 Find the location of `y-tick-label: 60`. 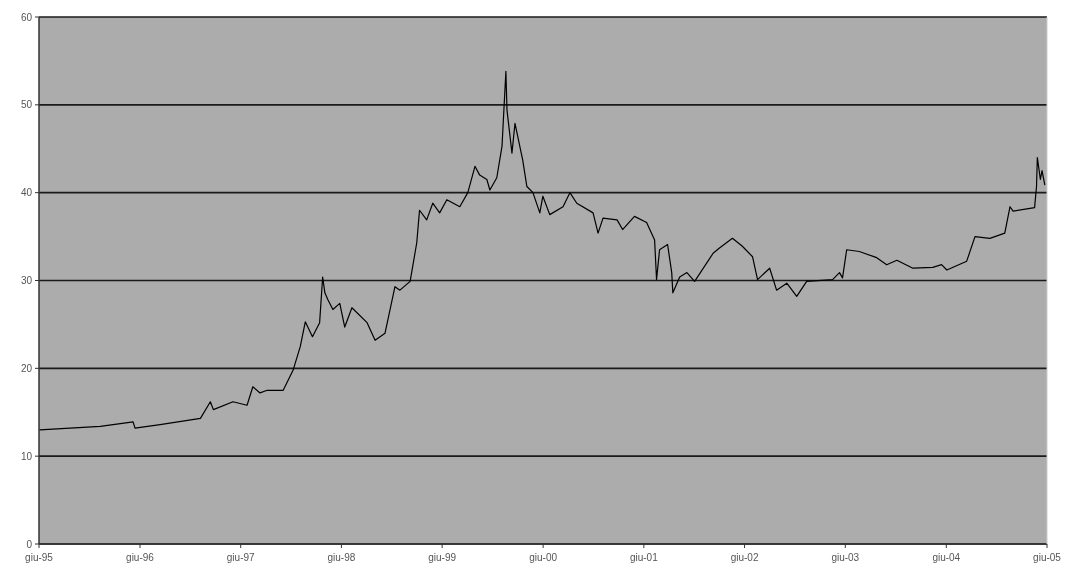

y-tick-label: 60 is located at coordinates (26, 17).